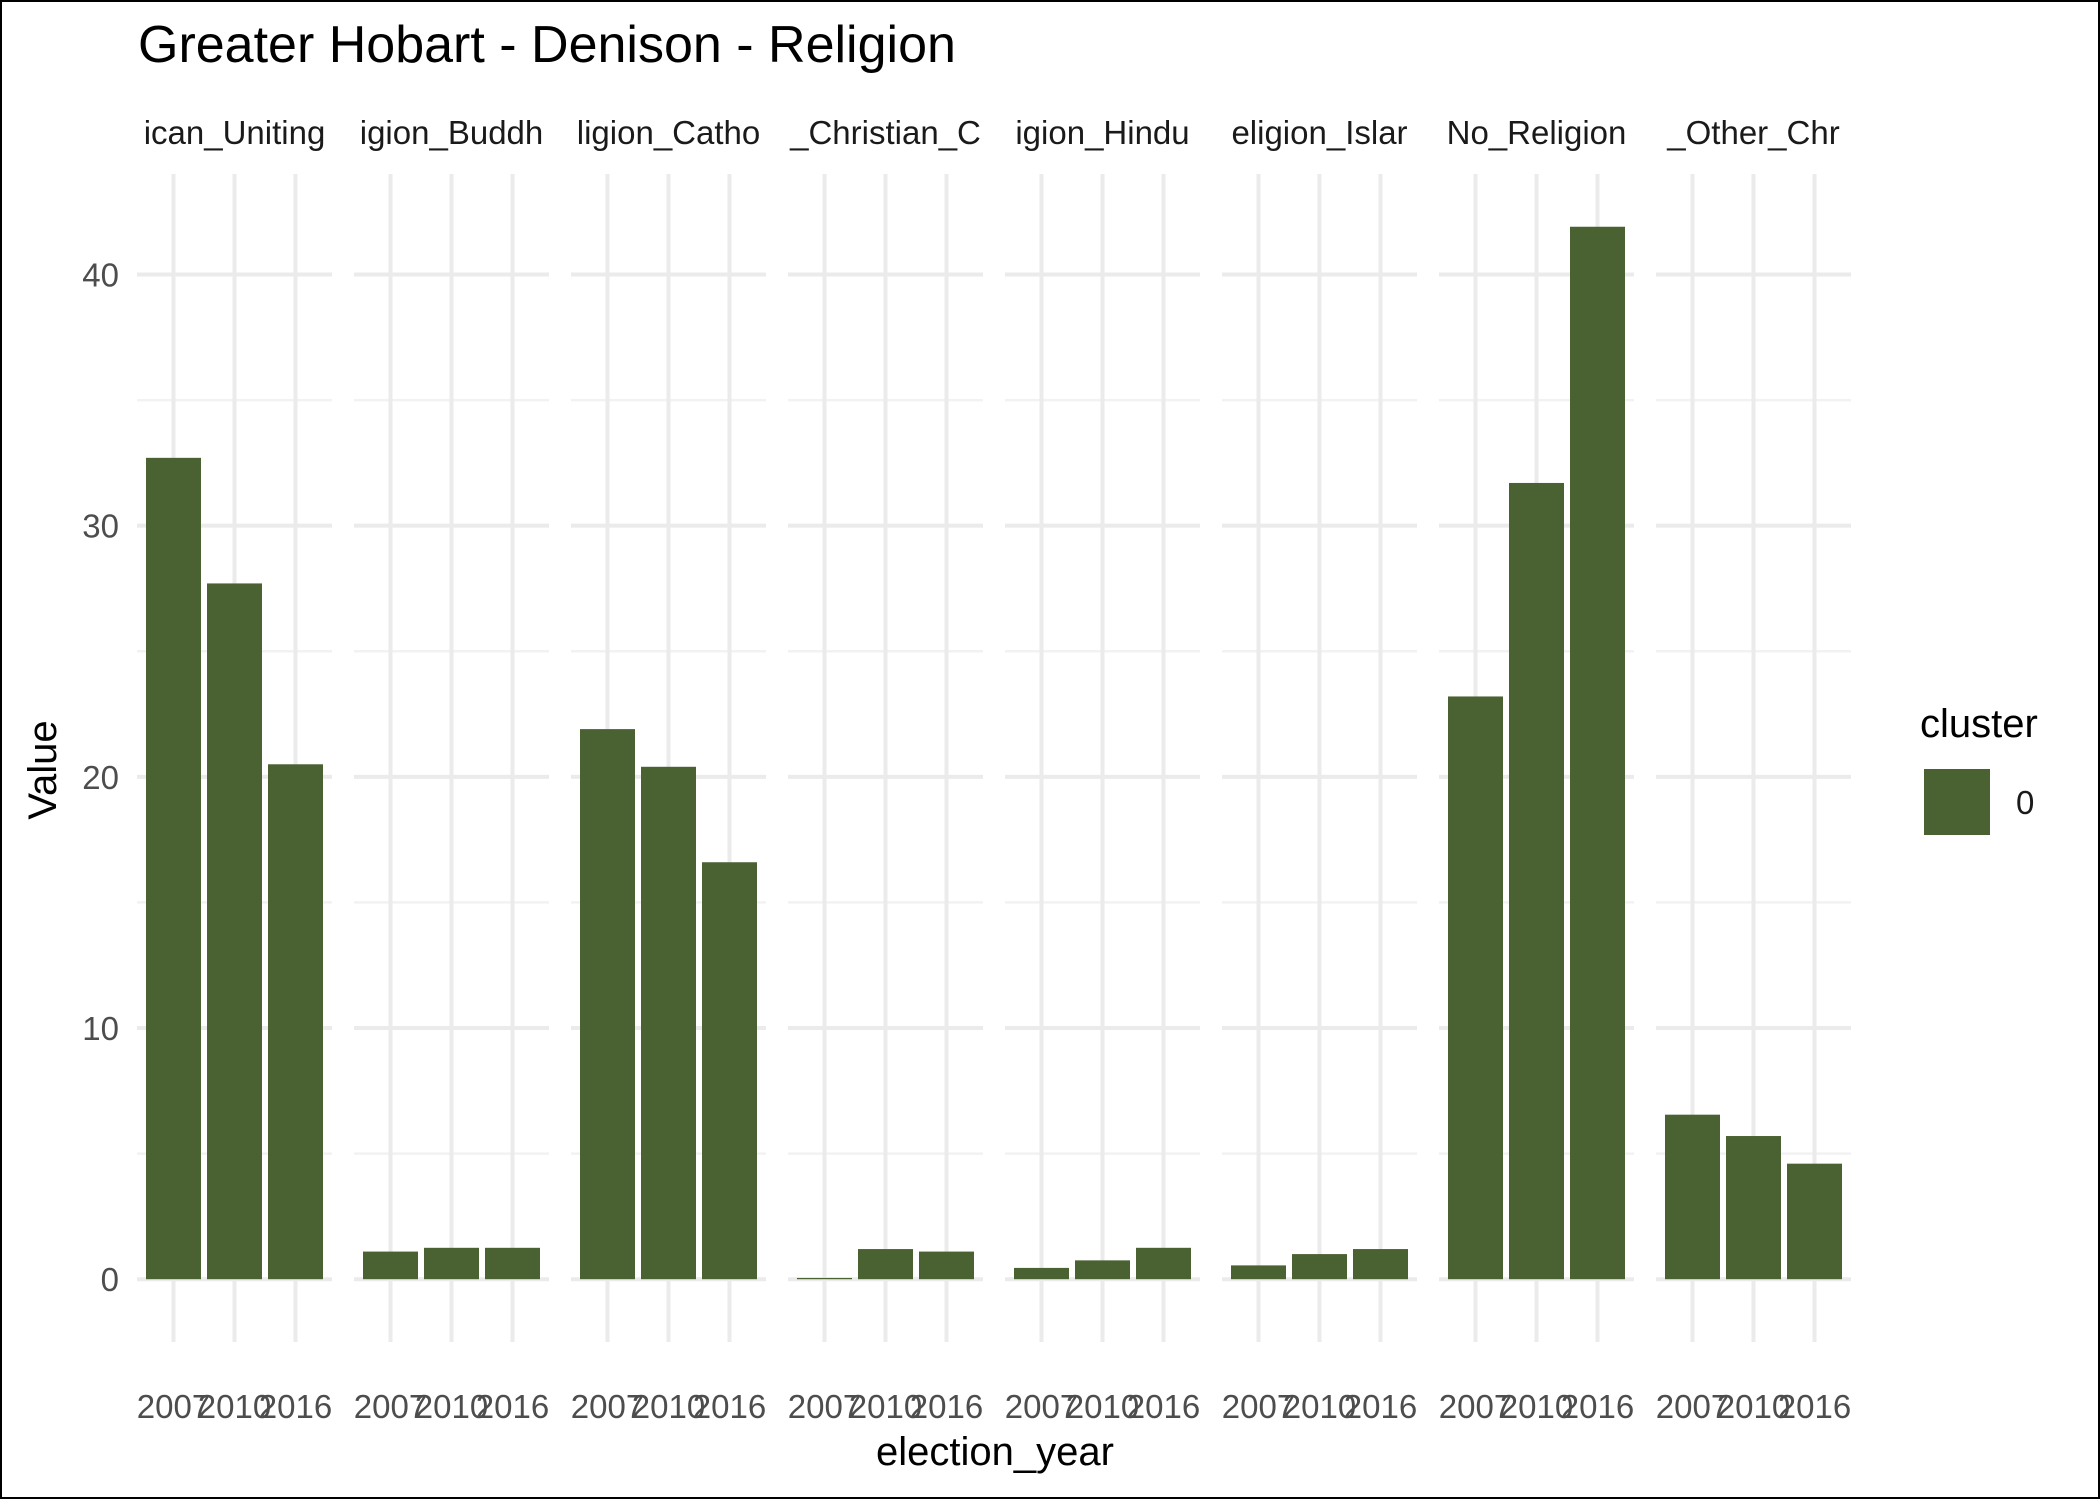 The height and width of the screenshot is (1499, 2100). I want to click on facet-strip-label: igion_Buddh, so click(452, 132).